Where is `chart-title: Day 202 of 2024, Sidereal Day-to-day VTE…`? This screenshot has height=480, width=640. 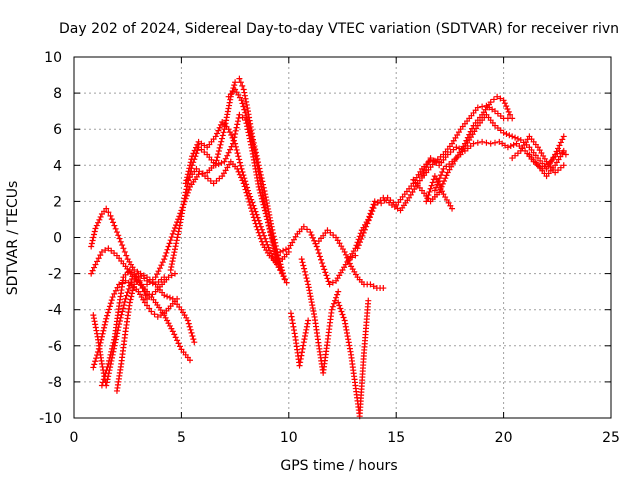
chart-title: Day 202 of 2024, Sidereal Day-to-day VTE… is located at coordinates (339, 29).